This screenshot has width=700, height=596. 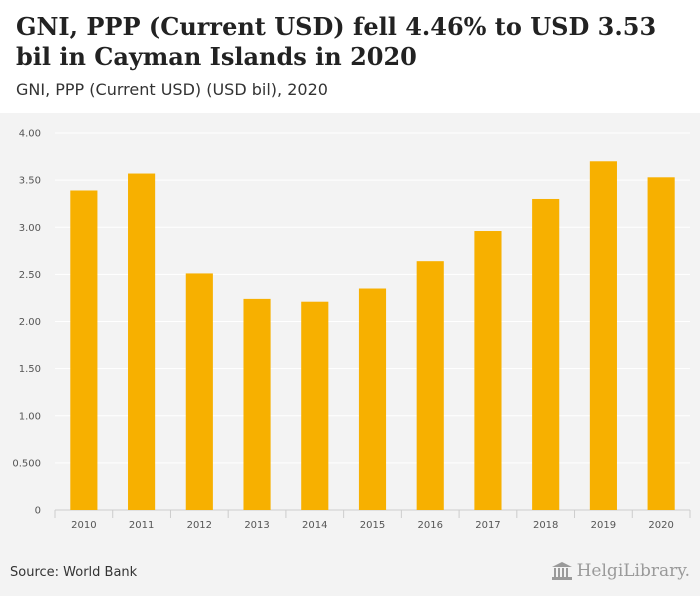 I want to click on x-tick-label: 2019, so click(x=603, y=525).